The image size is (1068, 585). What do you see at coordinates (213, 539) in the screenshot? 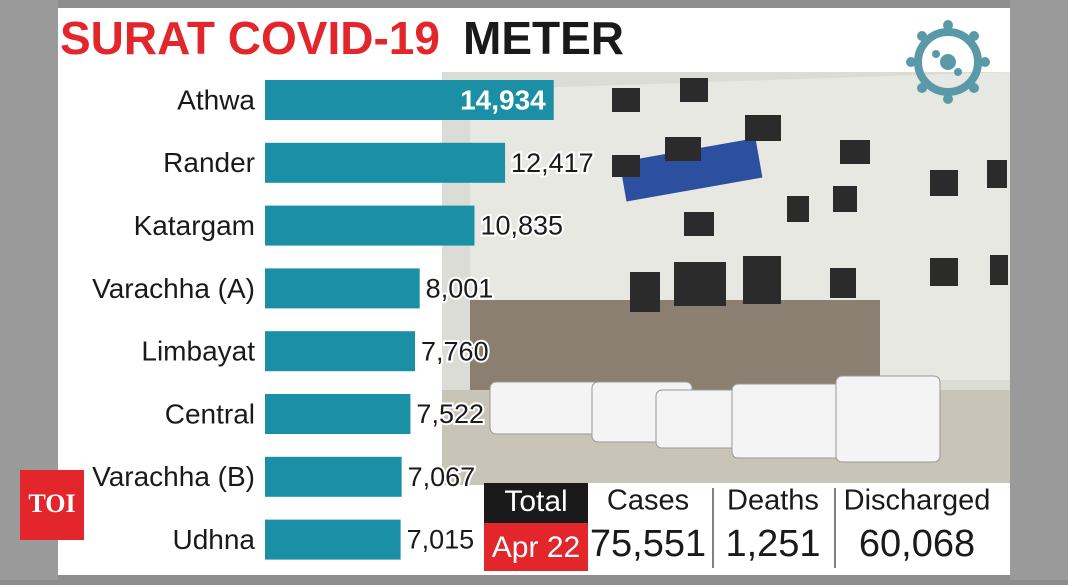
I see `category-label: Udhna` at bounding box center [213, 539].